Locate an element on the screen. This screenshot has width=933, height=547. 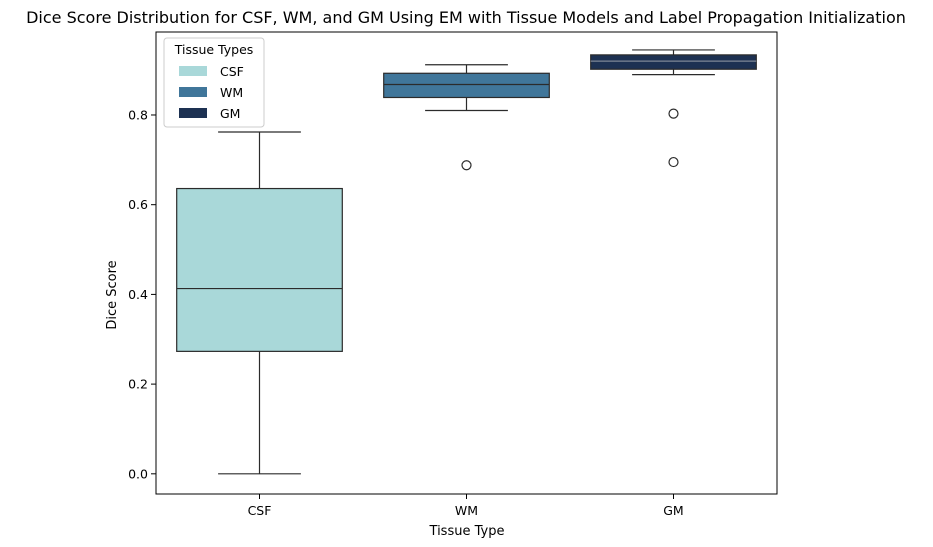
x-tick-label: GM is located at coordinates (673, 510).